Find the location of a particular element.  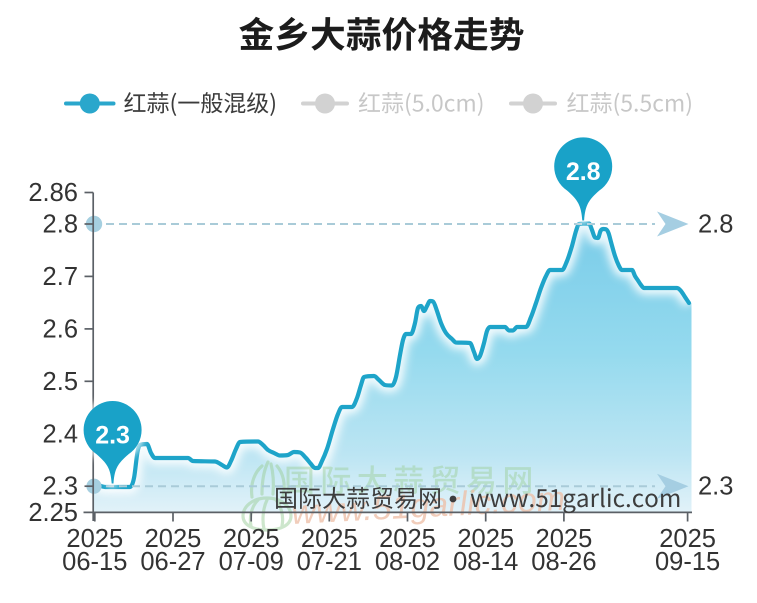

svg-text: 2.7 is located at coordinates (60, 277).